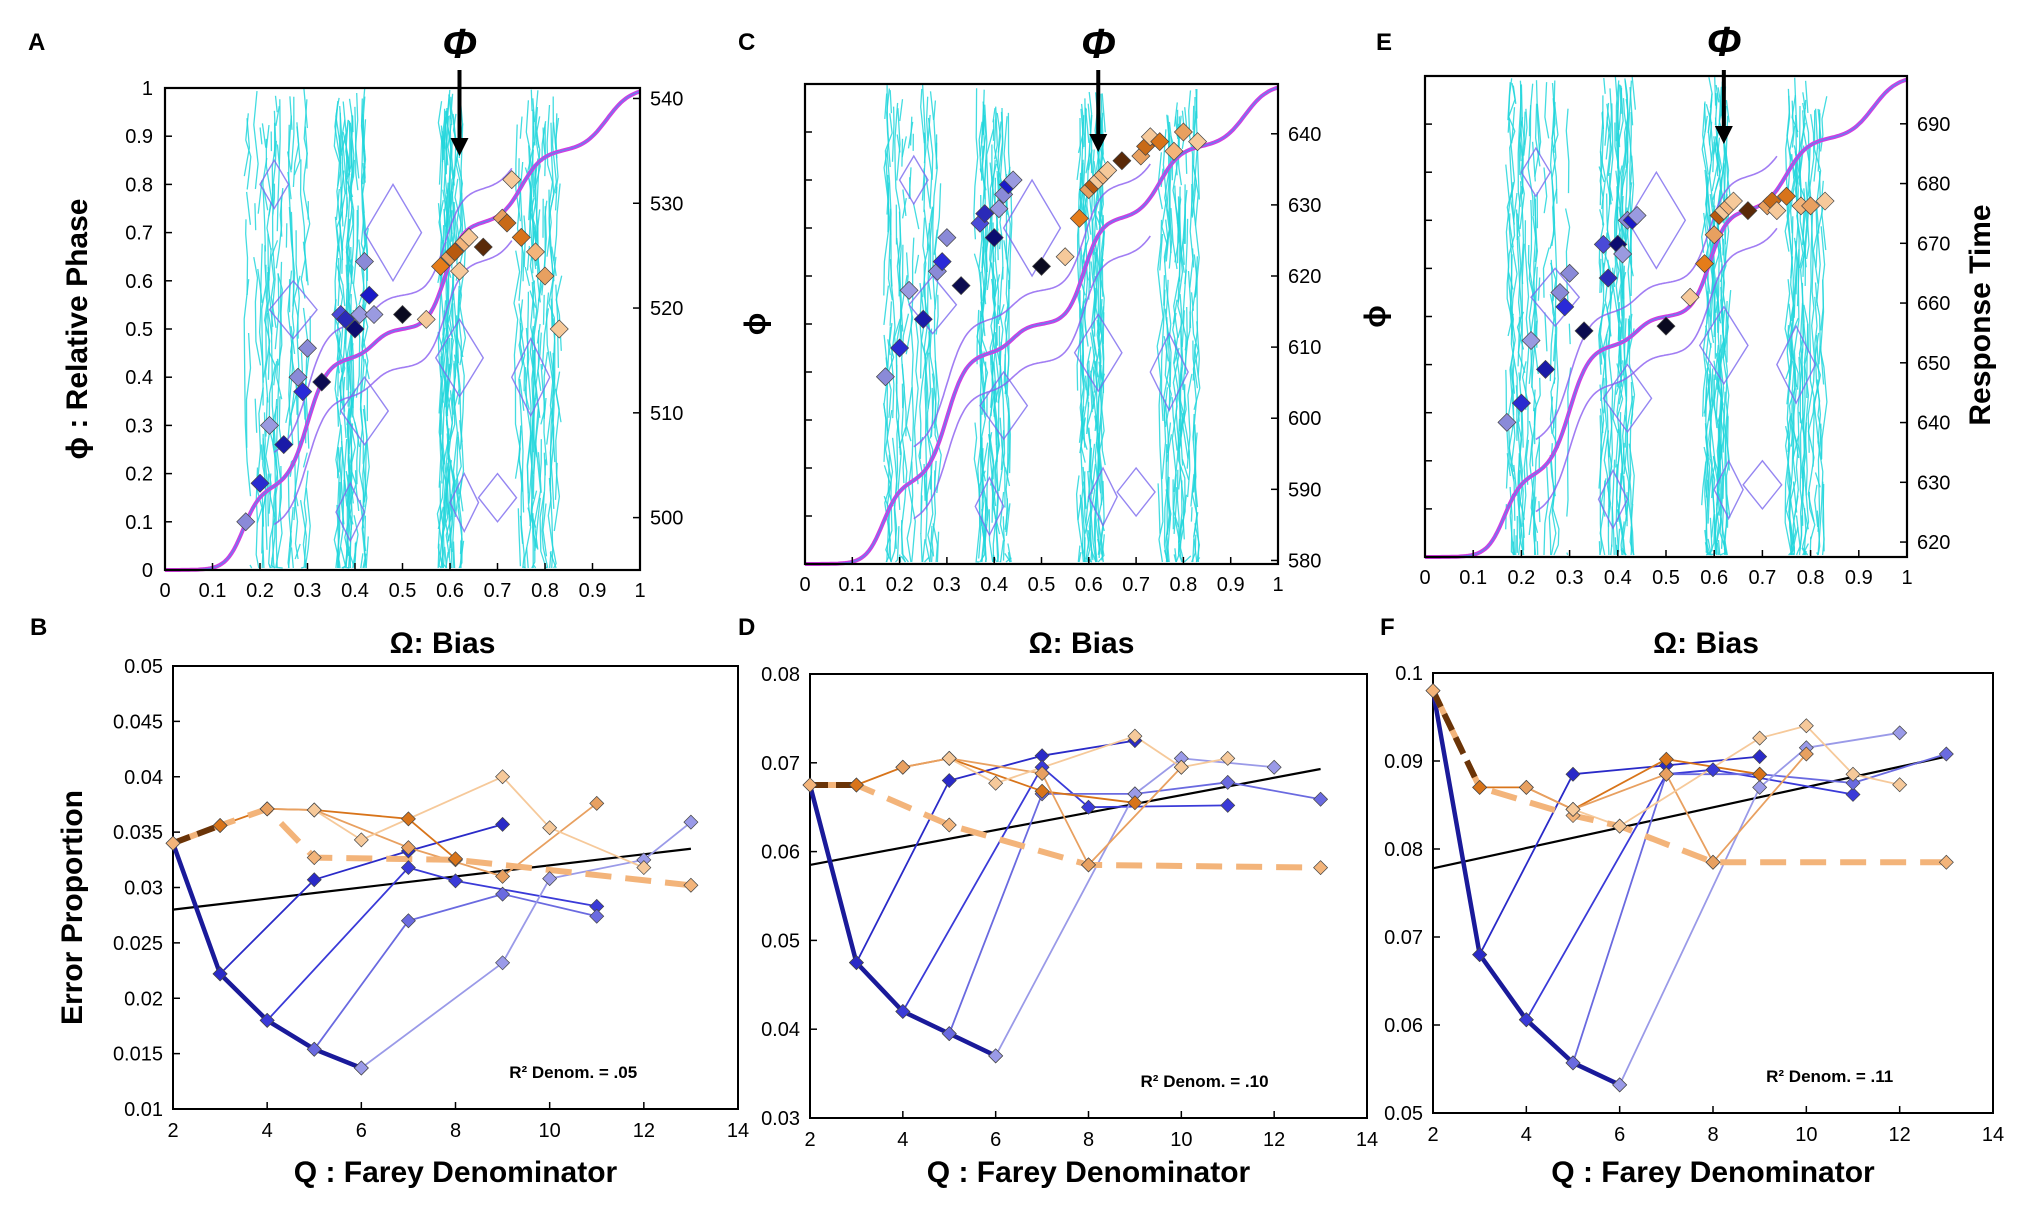  What do you see at coordinates (1089, 1172) in the screenshot?
I see `x-axis-title: Q : Farey Denominator` at bounding box center [1089, 1172].